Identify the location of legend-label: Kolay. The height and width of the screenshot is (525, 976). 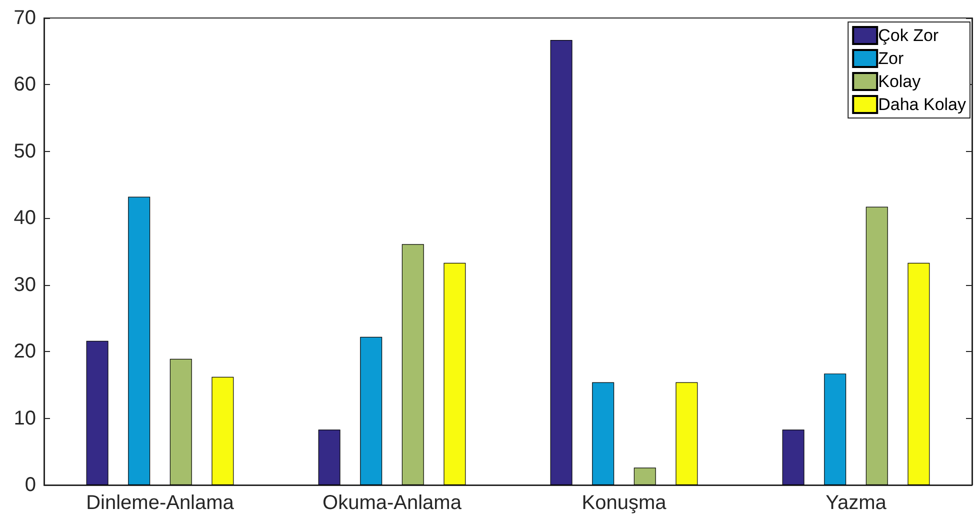
(900, 81).